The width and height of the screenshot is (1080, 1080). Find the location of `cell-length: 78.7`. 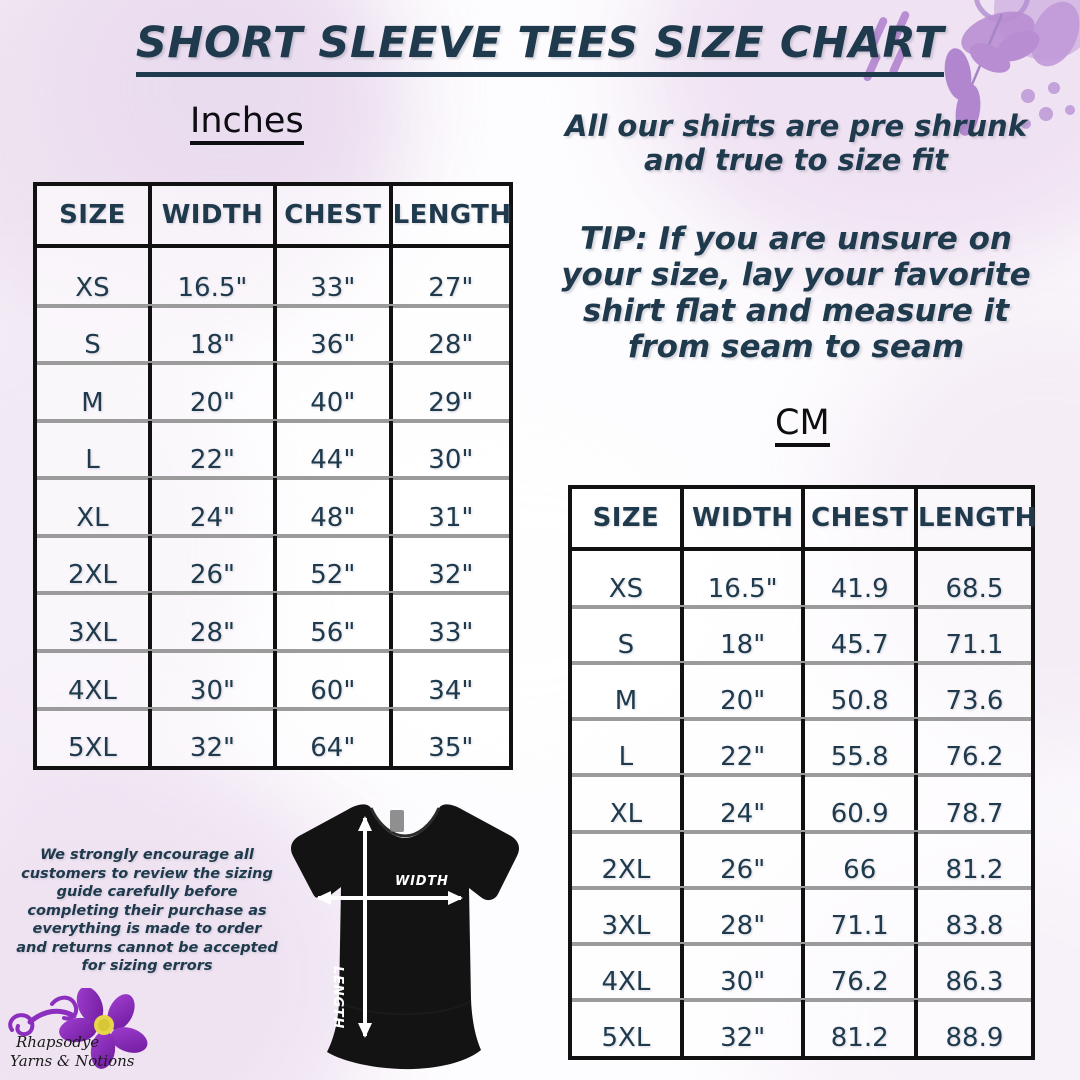

cell-length: 78.7 is located at coordinates (972, 803).